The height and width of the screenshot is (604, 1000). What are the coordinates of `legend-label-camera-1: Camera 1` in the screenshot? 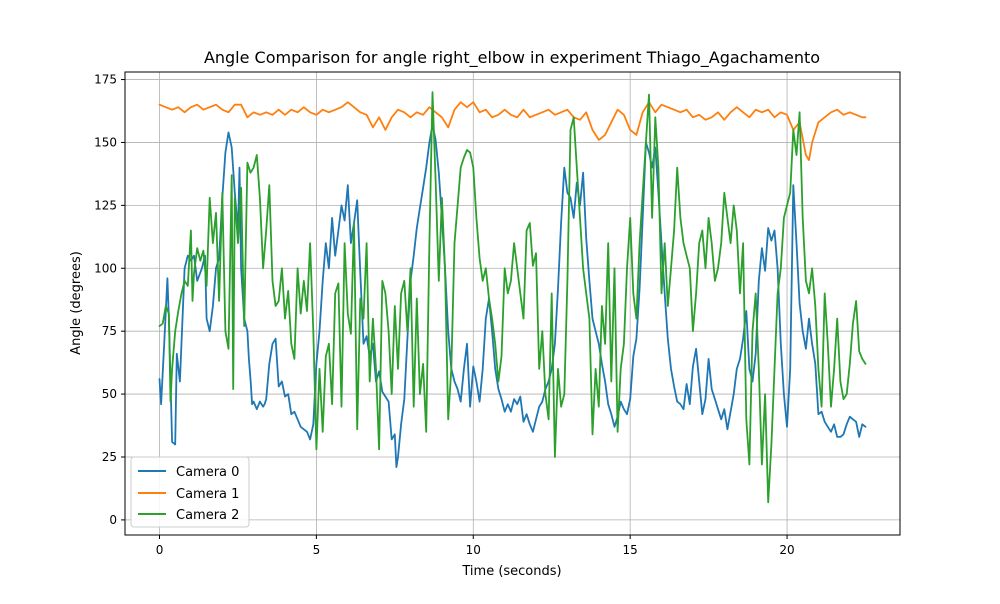 It's located at (207, 494).